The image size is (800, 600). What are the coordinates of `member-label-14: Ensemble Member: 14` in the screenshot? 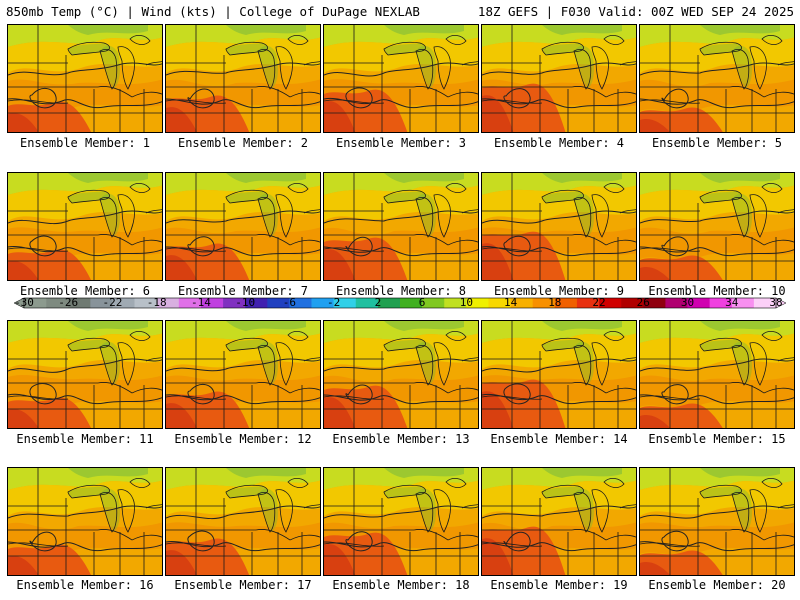 It's located at (559, 439).